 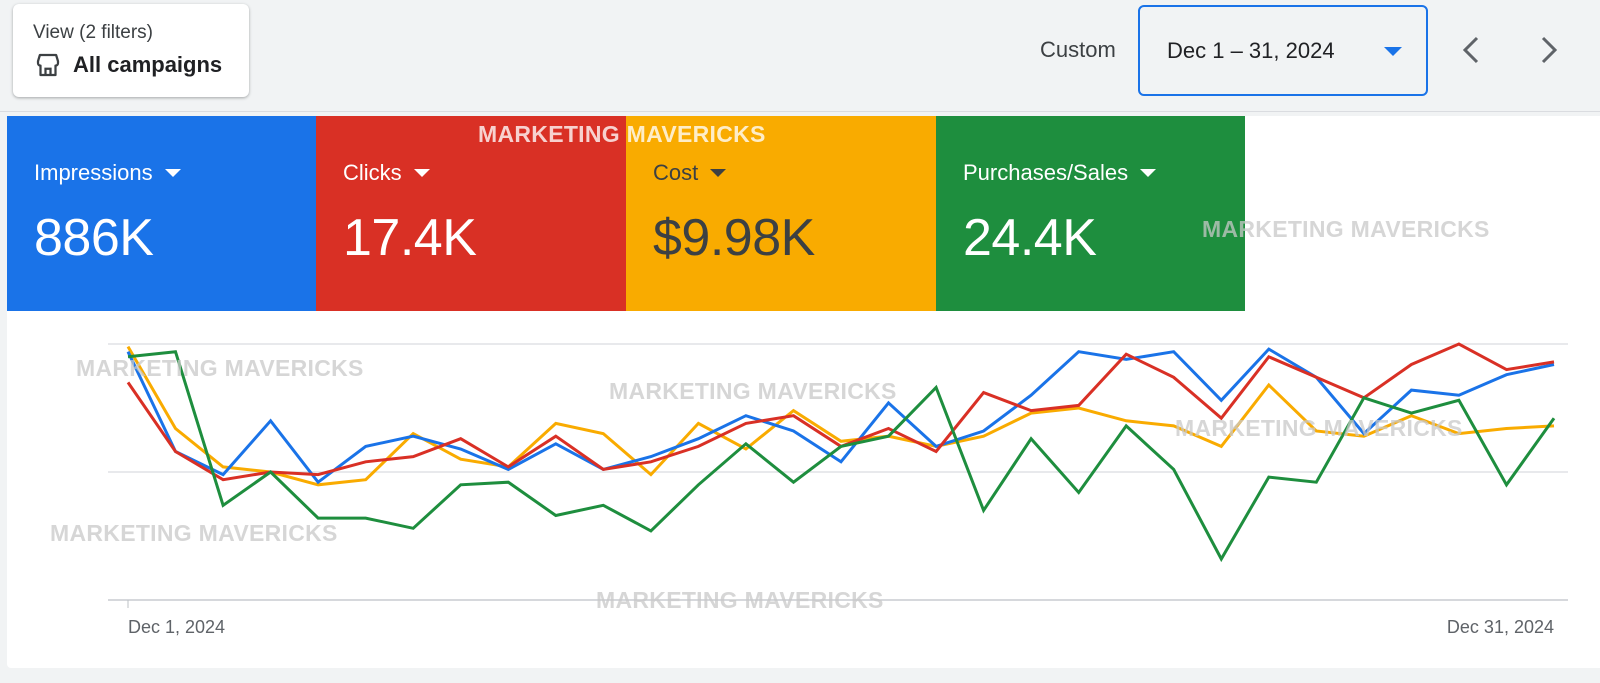 I want to click on chevron-left-icon, so click(x=1470, y=50).